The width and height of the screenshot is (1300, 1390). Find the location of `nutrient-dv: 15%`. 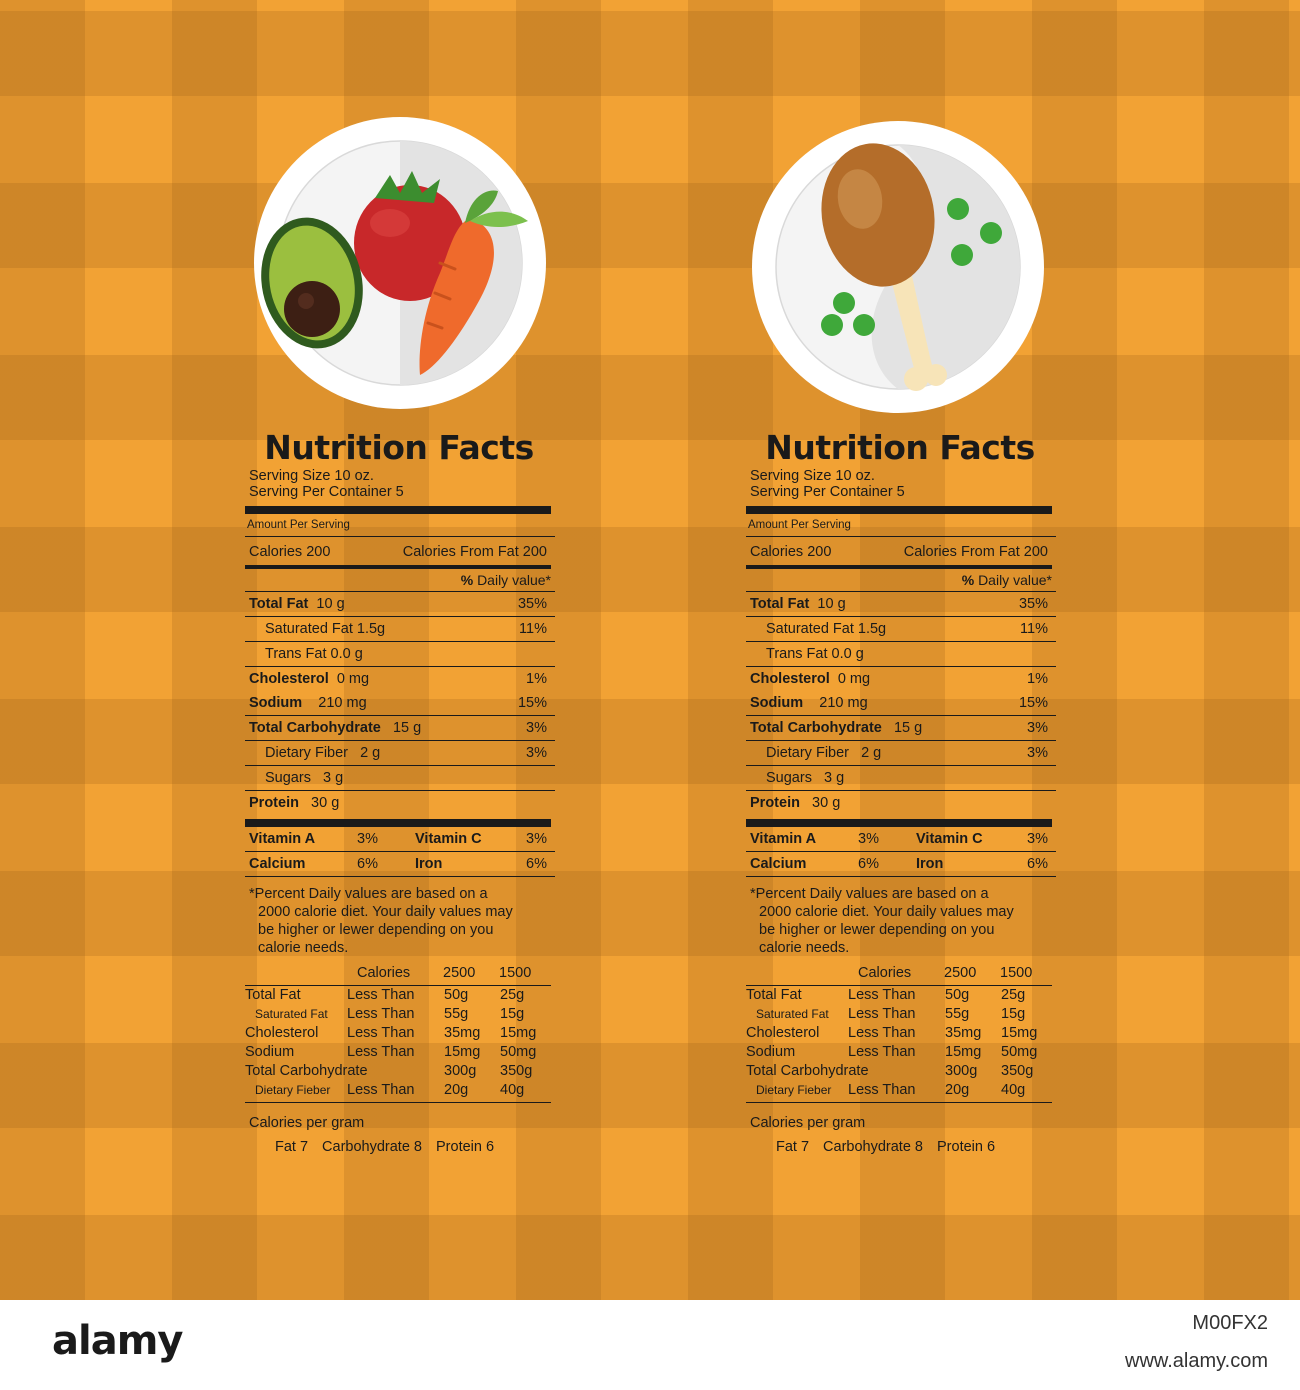

nutrient-dv: 15% is located at coordinates (532, 703).